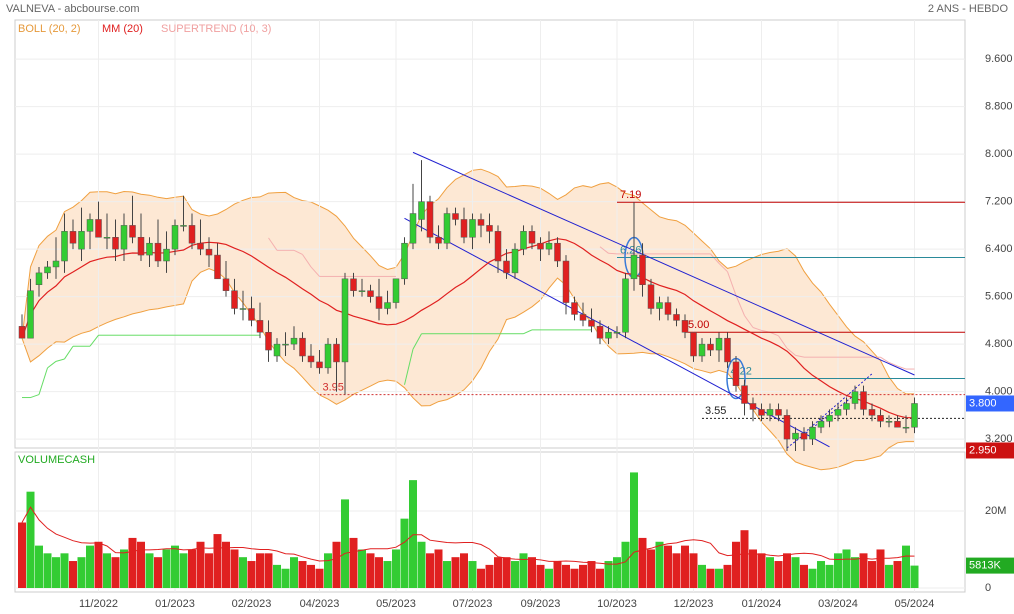  What do you see at coordinates (995, 511) in the screenshot?
I see `y-tick-label: 20M` at bounding box center [995, 511].